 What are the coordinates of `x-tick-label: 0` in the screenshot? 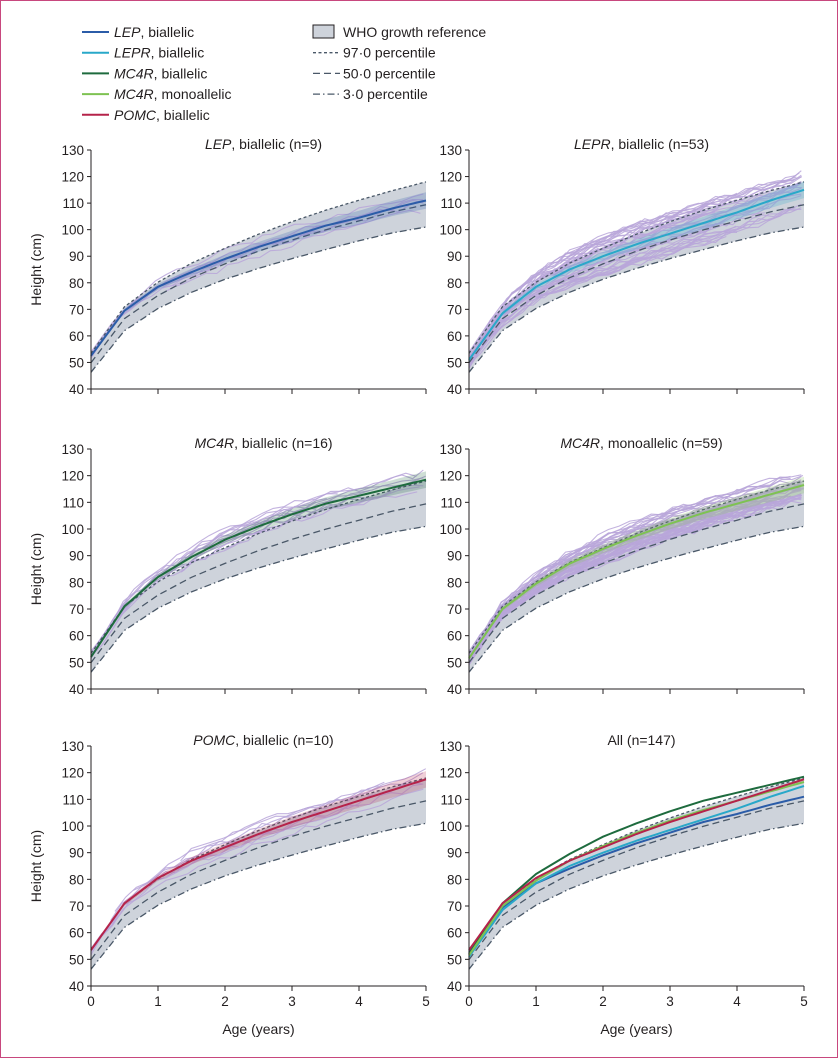 It's located at (91, 1001).